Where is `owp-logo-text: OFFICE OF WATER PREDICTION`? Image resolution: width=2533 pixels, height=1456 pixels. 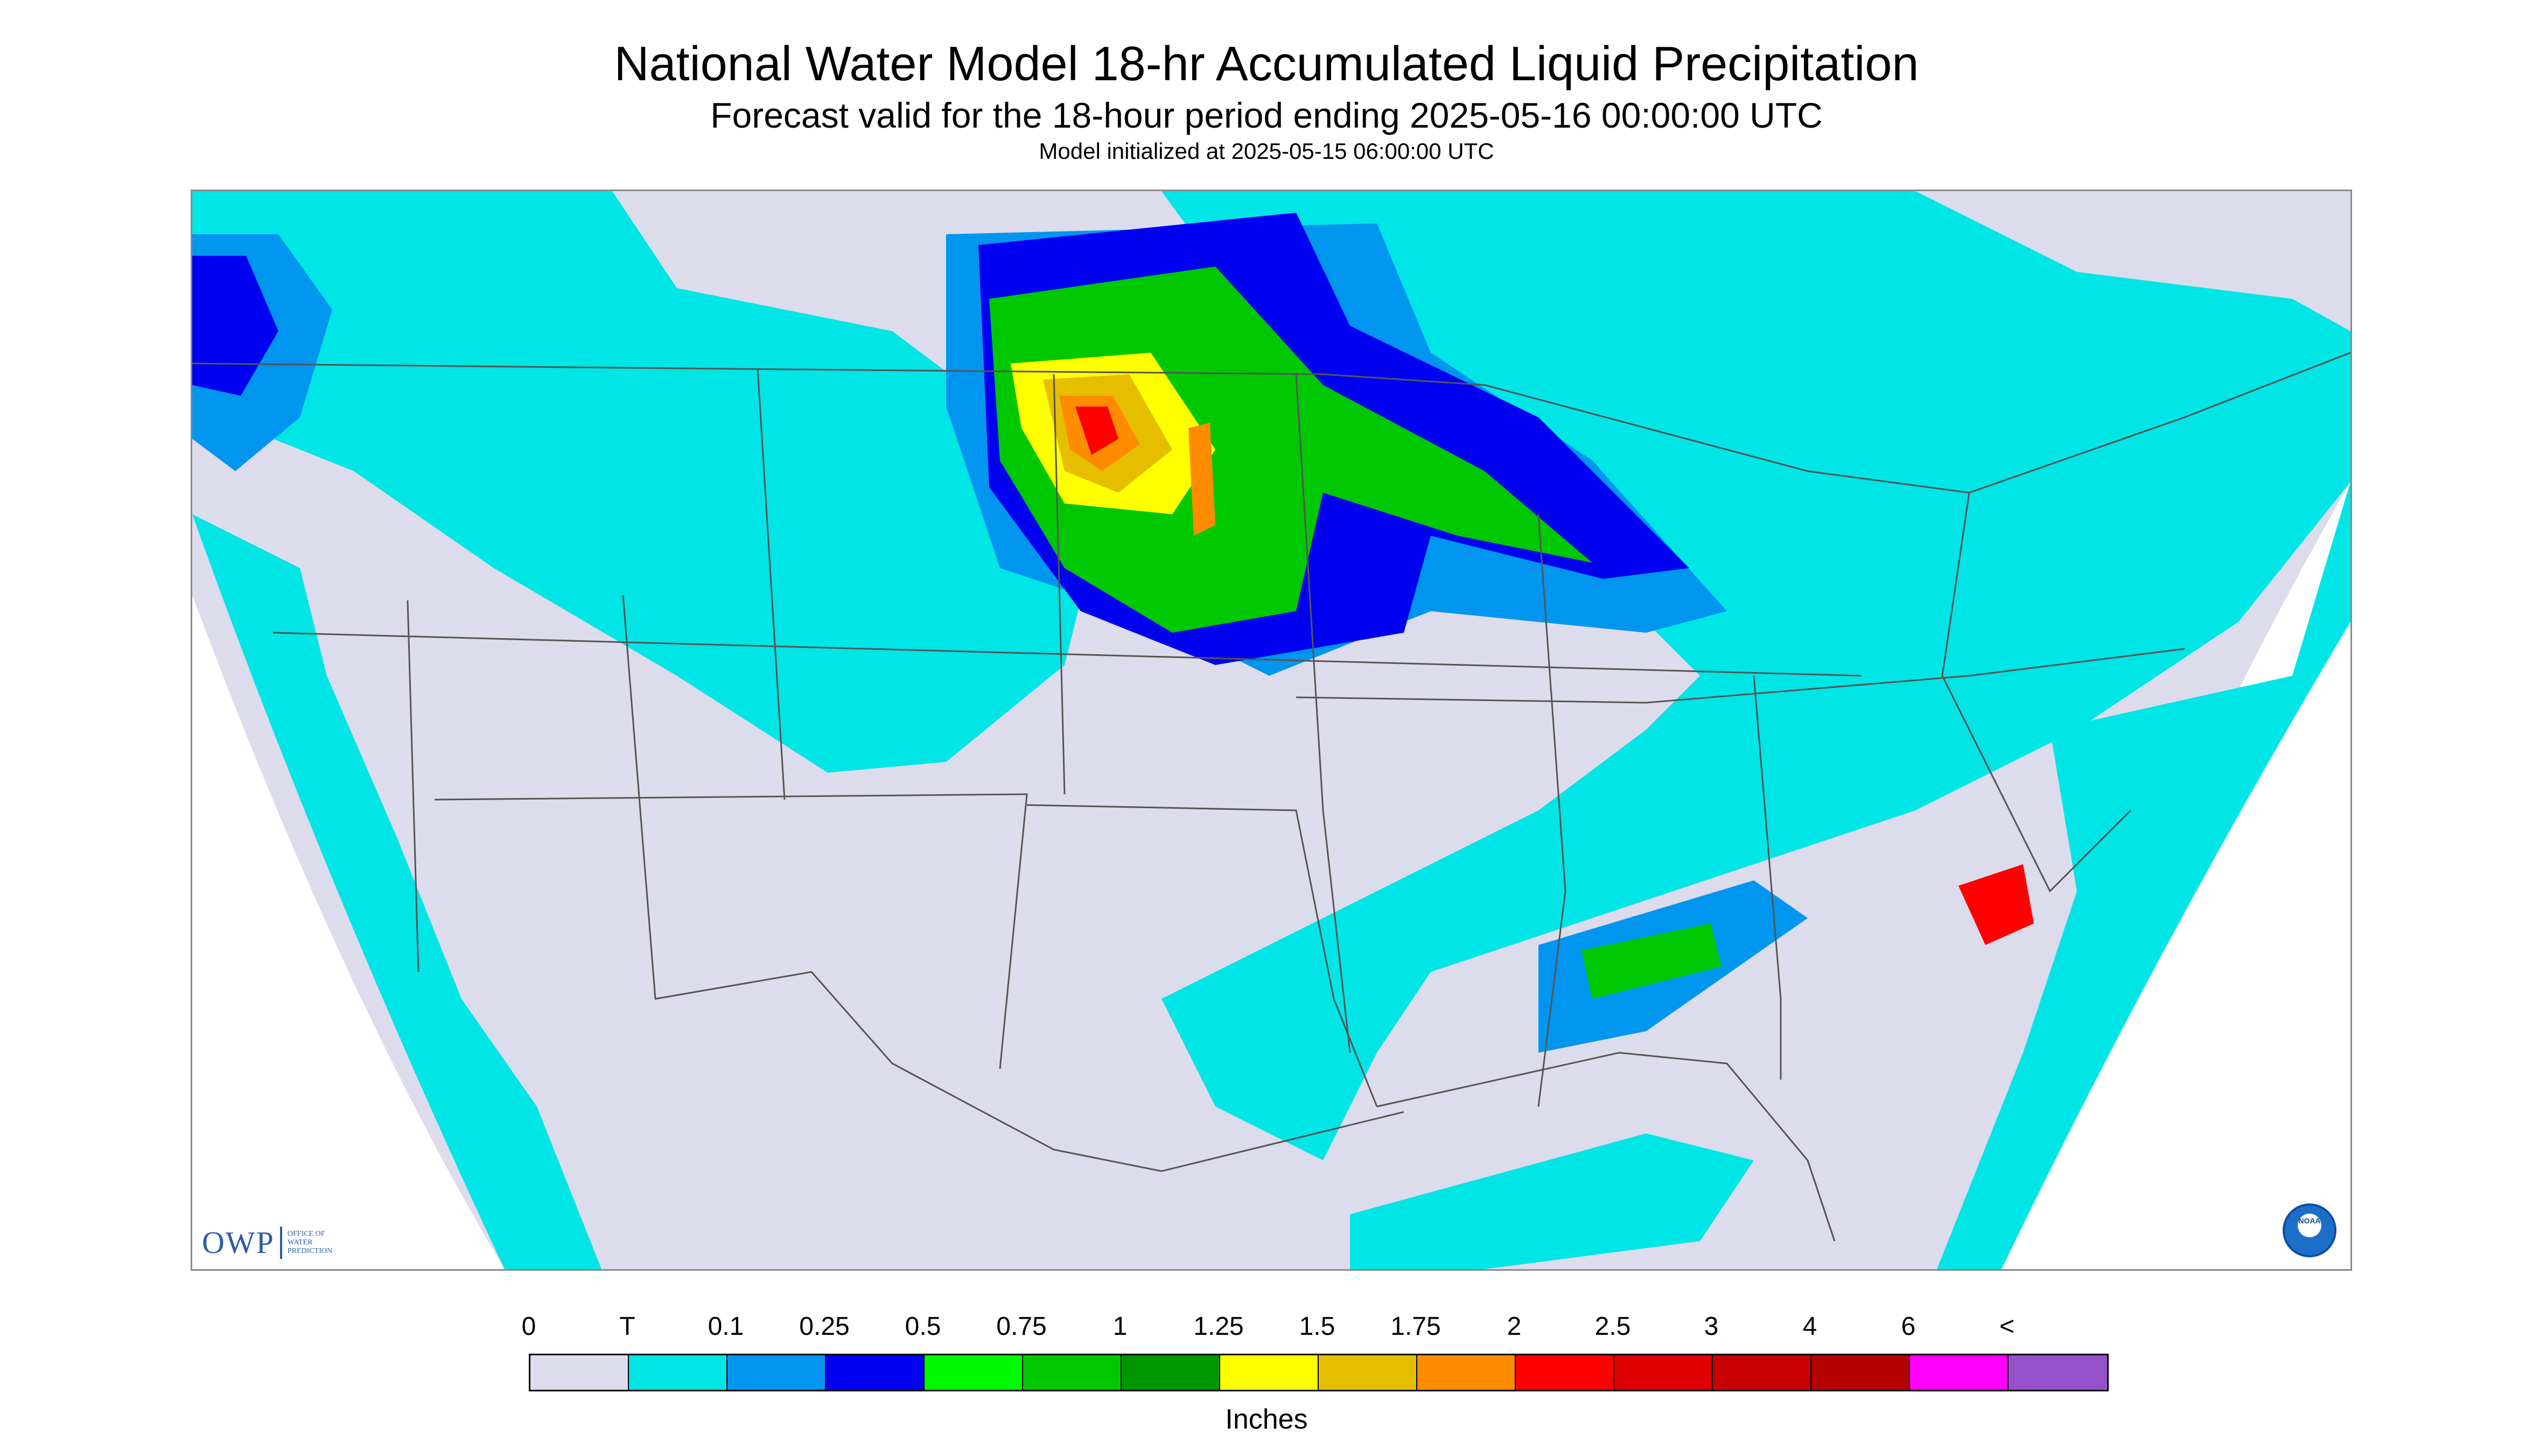
owp-logo-text: OFFICE OF WATER PREDICTION is located at coordinates (310, 1242).